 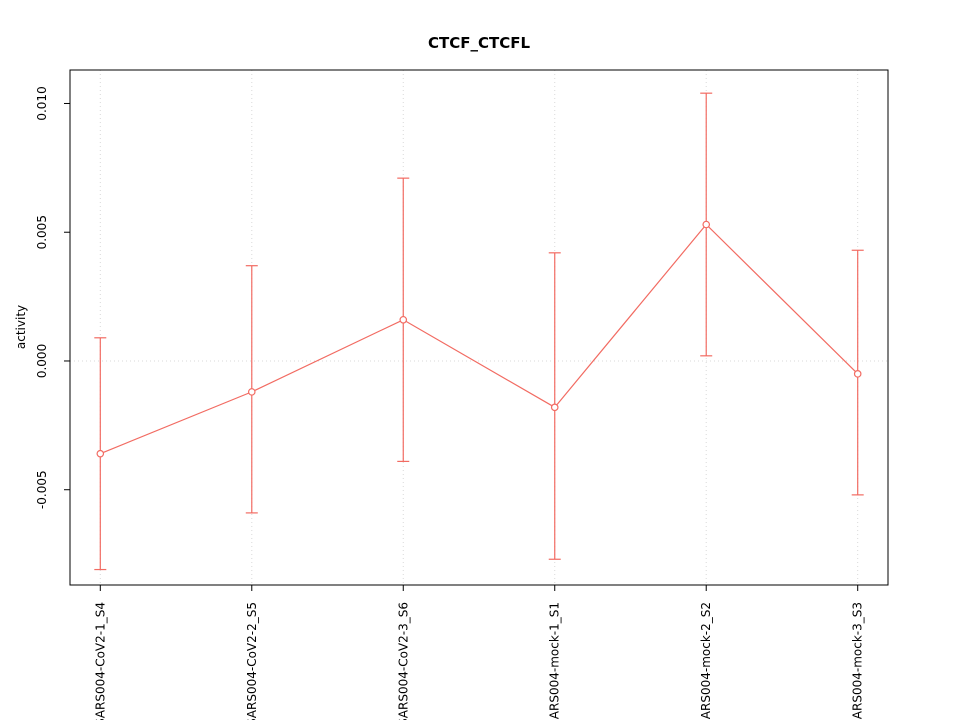 What do you see at coordinates (42, 361) in the screenshot?
I see `y-tick-label: 0.000` at bounding box center [42, 361].